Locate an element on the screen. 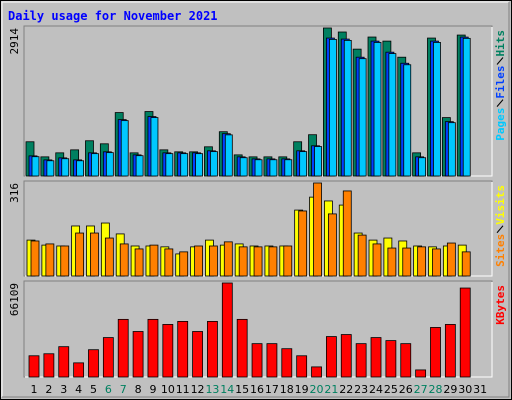 The width and height of the screenshot is (512, 400). x-tick-label: 1 is located at coordinates (34, 389).